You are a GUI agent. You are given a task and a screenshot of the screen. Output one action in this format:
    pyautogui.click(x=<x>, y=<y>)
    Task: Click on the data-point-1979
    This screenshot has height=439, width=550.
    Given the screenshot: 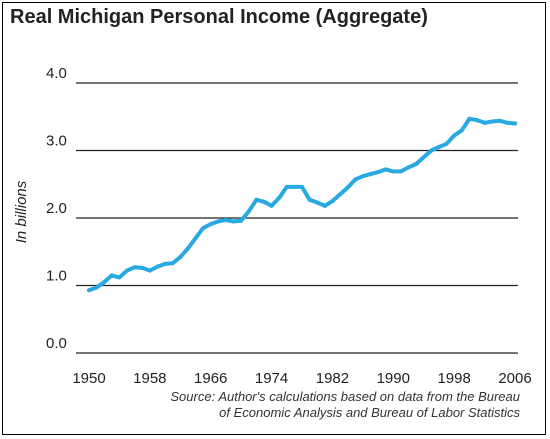 What is the action you would take?
    pyautogui.click(x=309, y=199)
    